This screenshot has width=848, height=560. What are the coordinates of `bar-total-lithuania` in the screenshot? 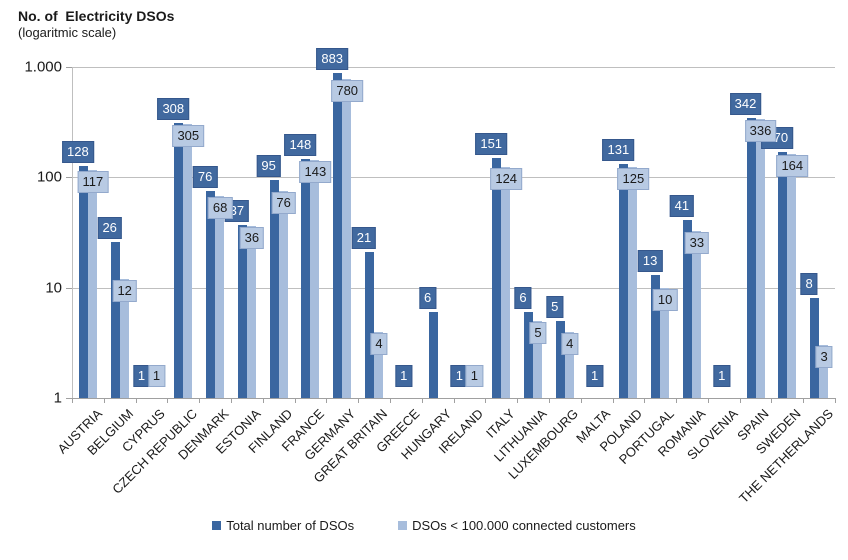 It's located at (528, 355).